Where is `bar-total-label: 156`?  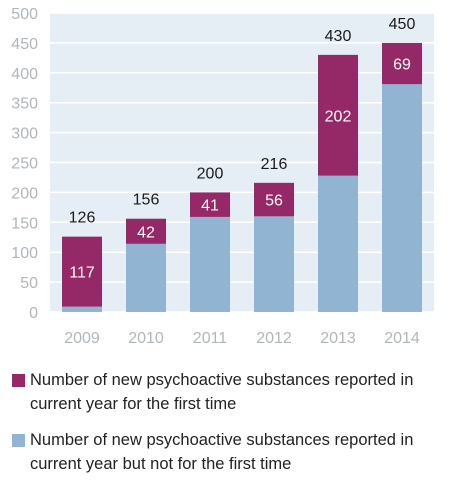 bar-total-label: 156 is located at coordinates (146, 200).